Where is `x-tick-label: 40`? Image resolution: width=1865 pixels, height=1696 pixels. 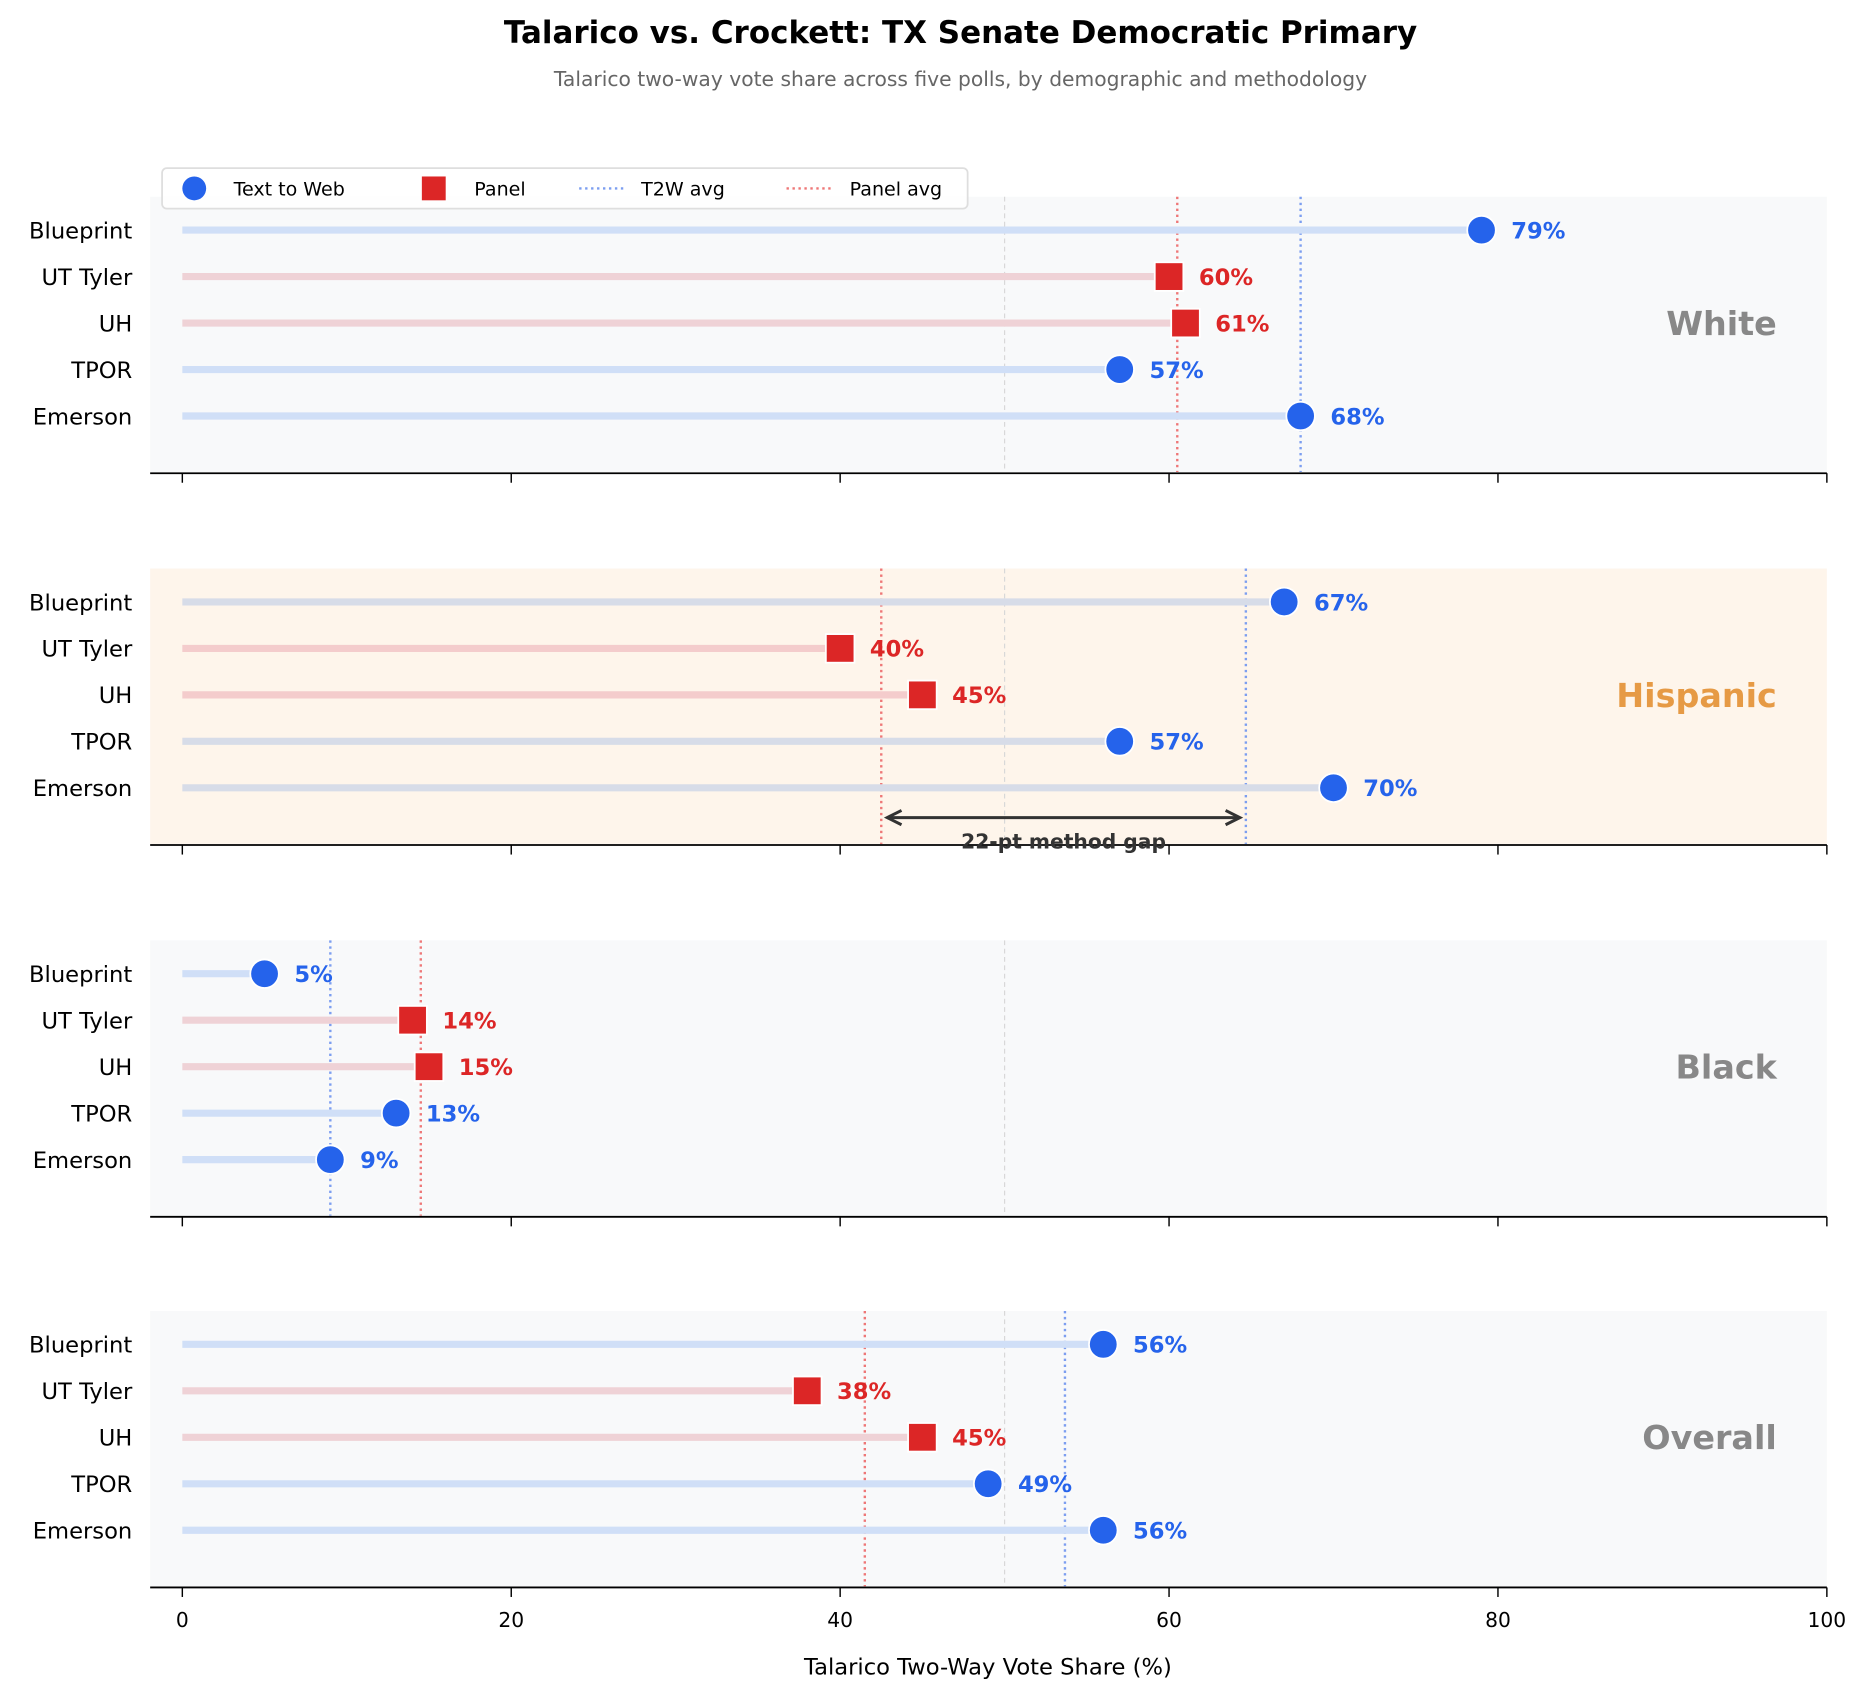
x-tick-label: 40 is located at coordinates (840, 1620).